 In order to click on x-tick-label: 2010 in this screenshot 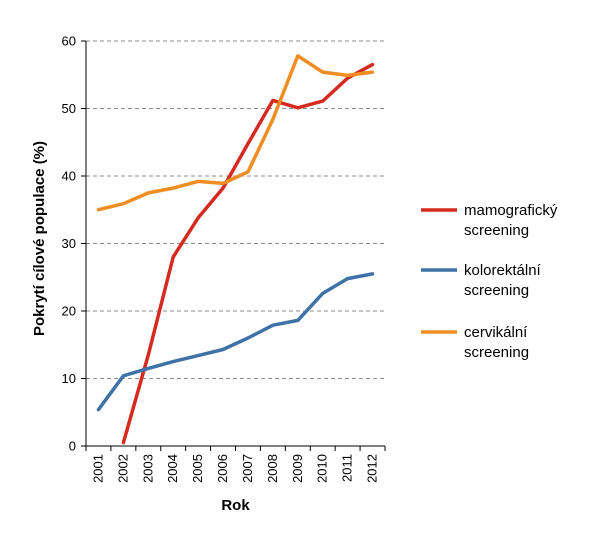, I will do `click(322, 468)`.